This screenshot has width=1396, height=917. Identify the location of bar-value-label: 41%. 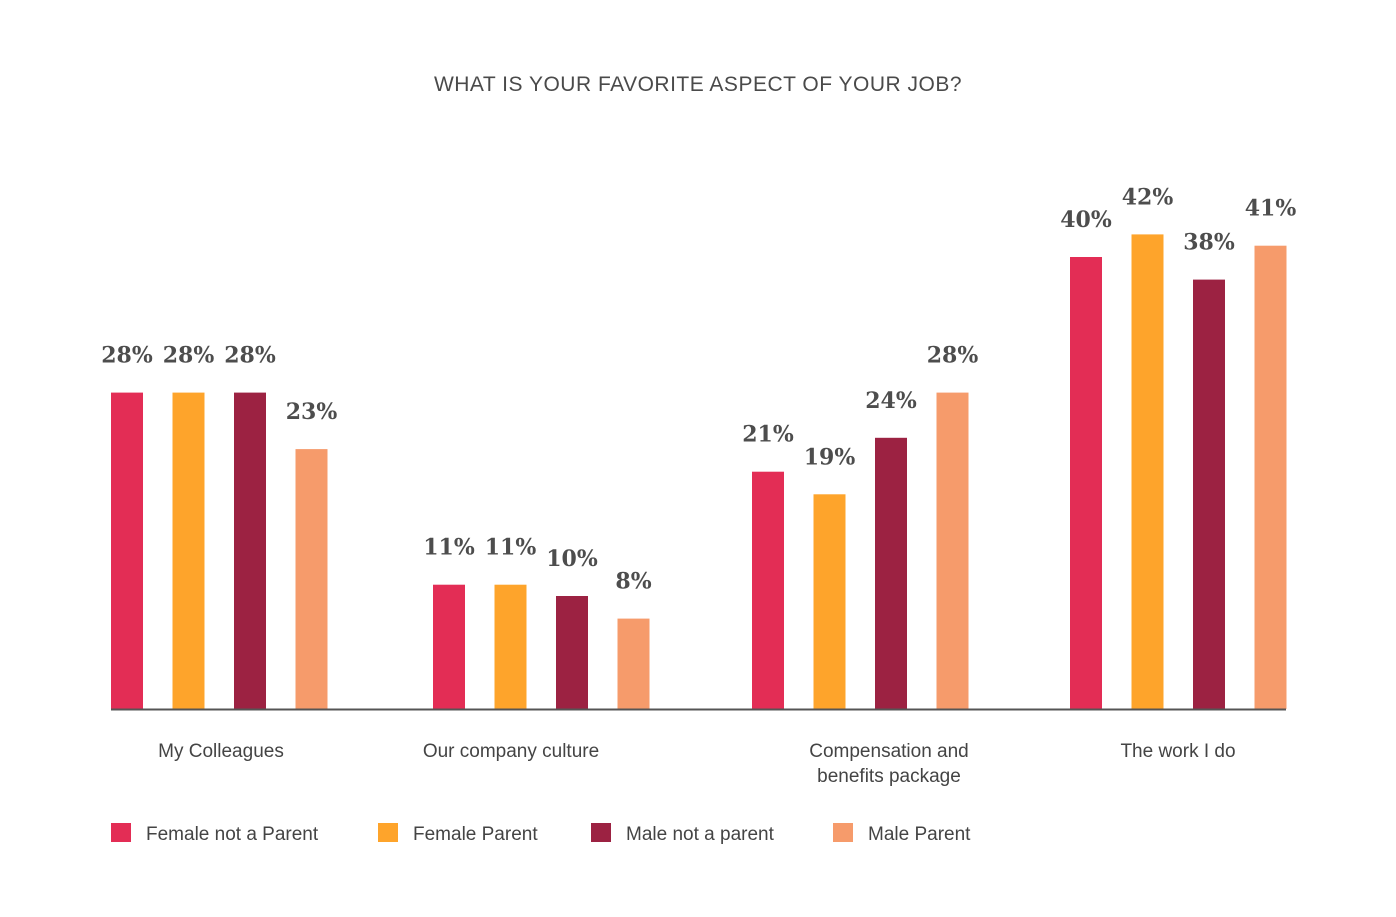
(1271, 209).